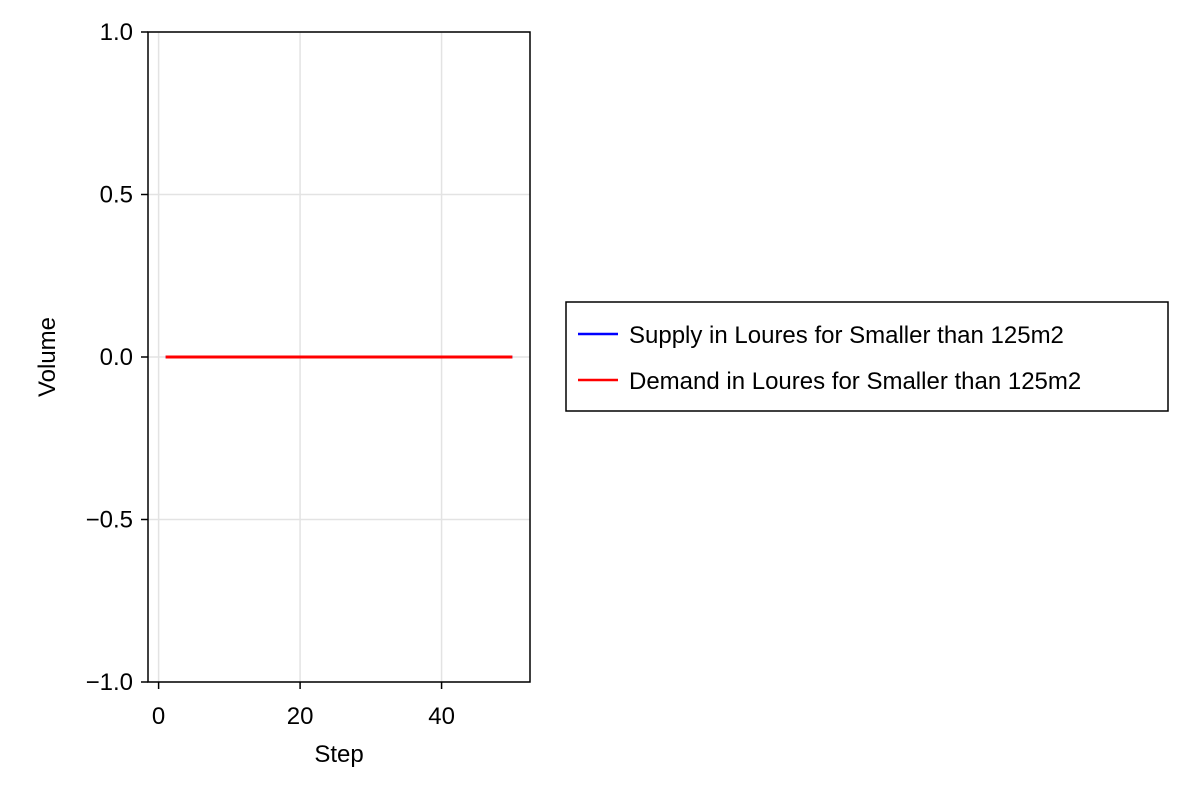 Image resolution: width=1200 pixels, height=800 pixels. I want to click on y-tick-label: 1.0, so click(116, 32).